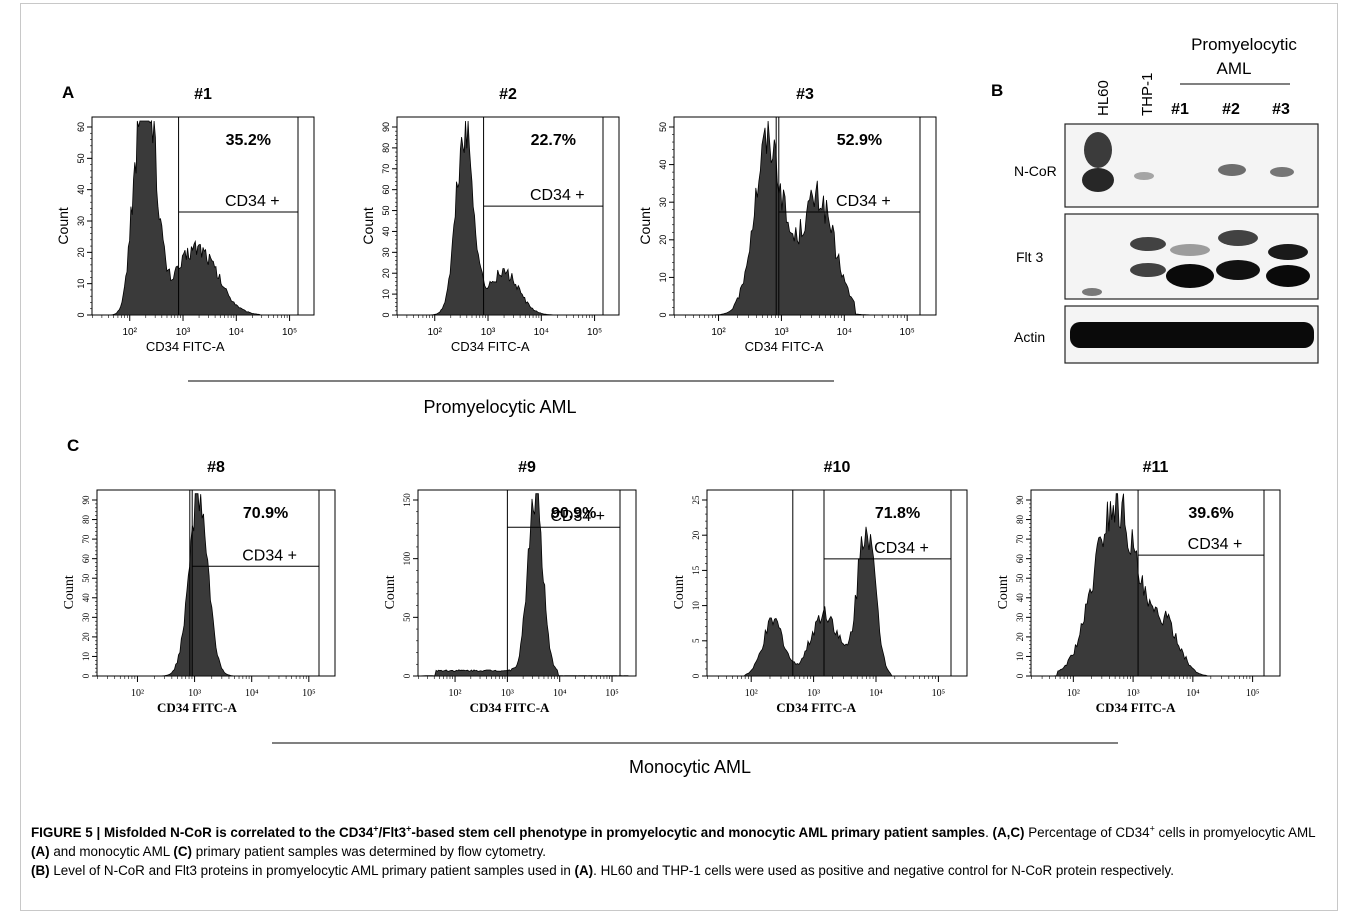 The image size is (1356, 918). Describe the element at coordinates (1092, 292) in the screenshot. I see `band-flt3-hl60` at that location.